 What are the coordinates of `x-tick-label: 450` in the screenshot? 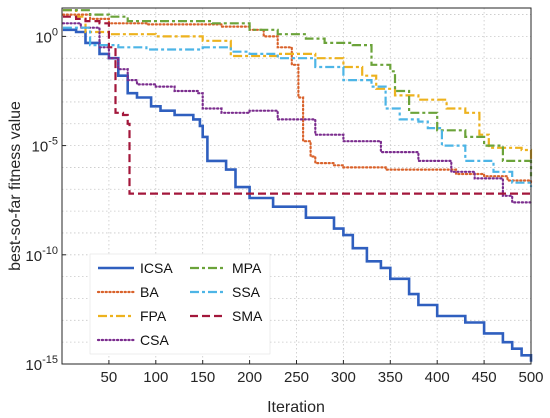 It's located at (484, 377).